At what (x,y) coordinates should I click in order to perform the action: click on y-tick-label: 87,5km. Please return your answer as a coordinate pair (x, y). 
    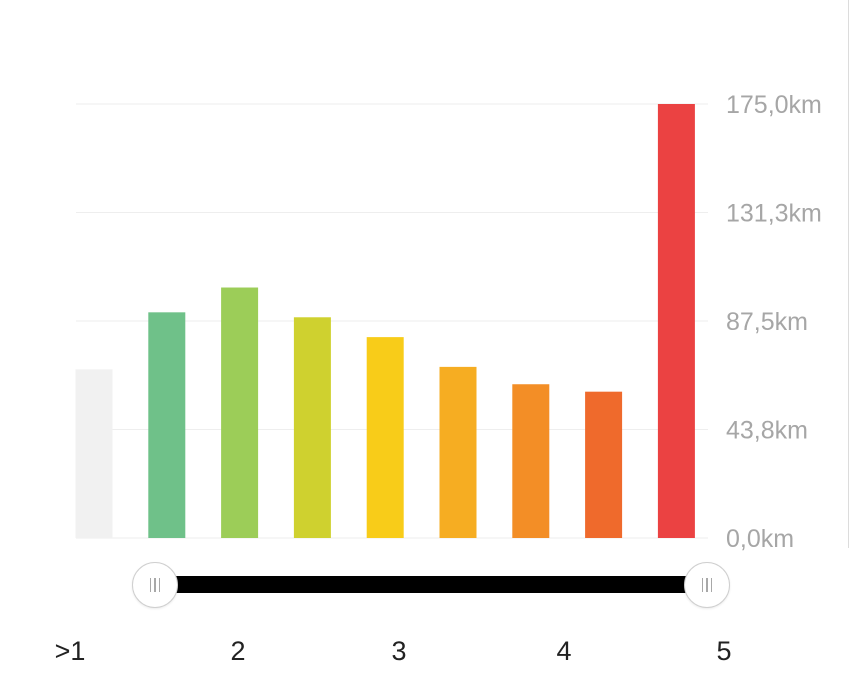
    Looking at the image, I should click on (767, 322).